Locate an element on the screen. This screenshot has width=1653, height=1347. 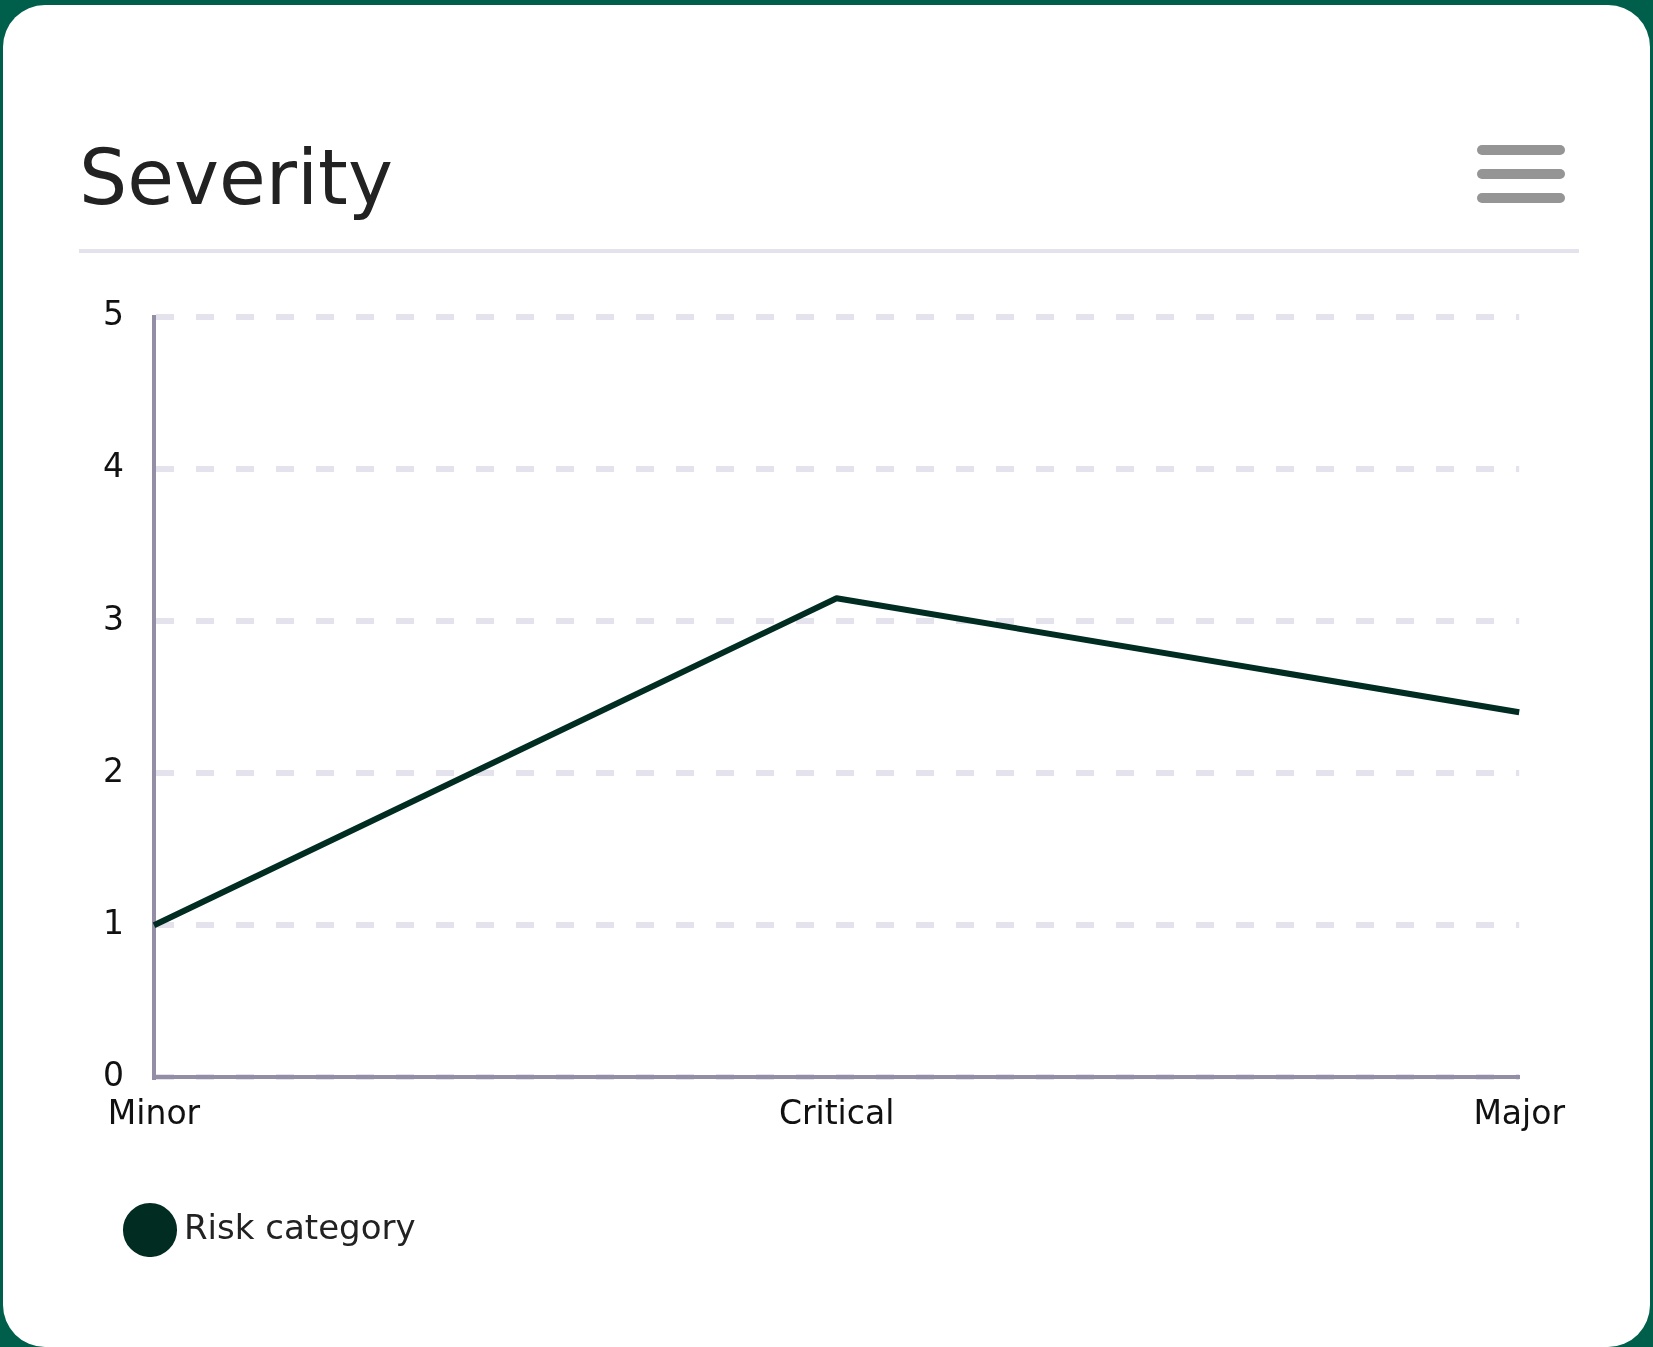
x-tick-label: Minor is located at coordinates (154, 1112).